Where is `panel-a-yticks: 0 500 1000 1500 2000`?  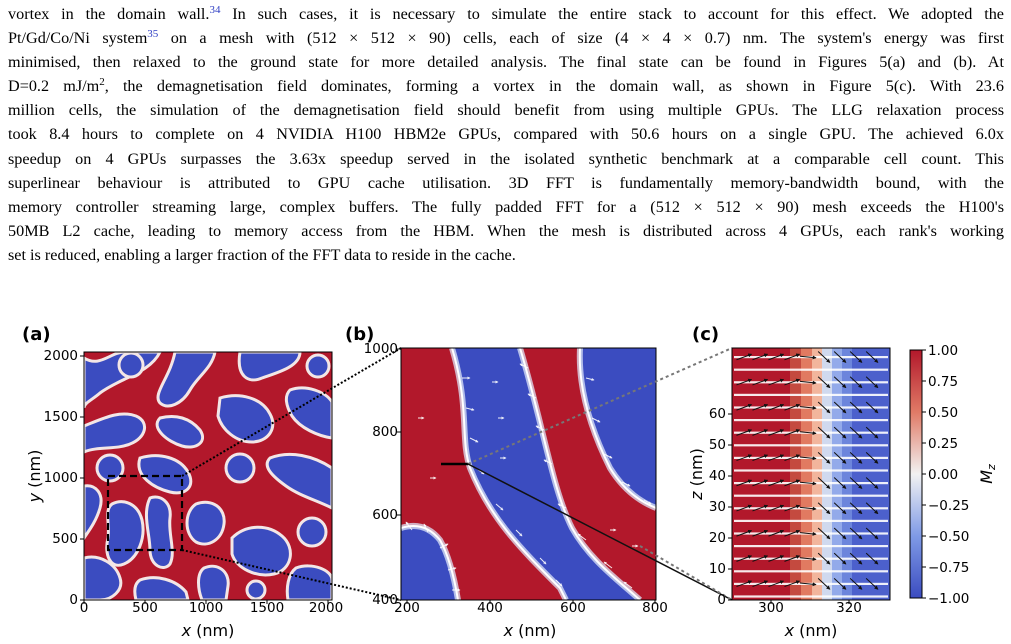 panel-a-yticks: 0 500 1000 1500 2000 is located at coordinates (64, 478).